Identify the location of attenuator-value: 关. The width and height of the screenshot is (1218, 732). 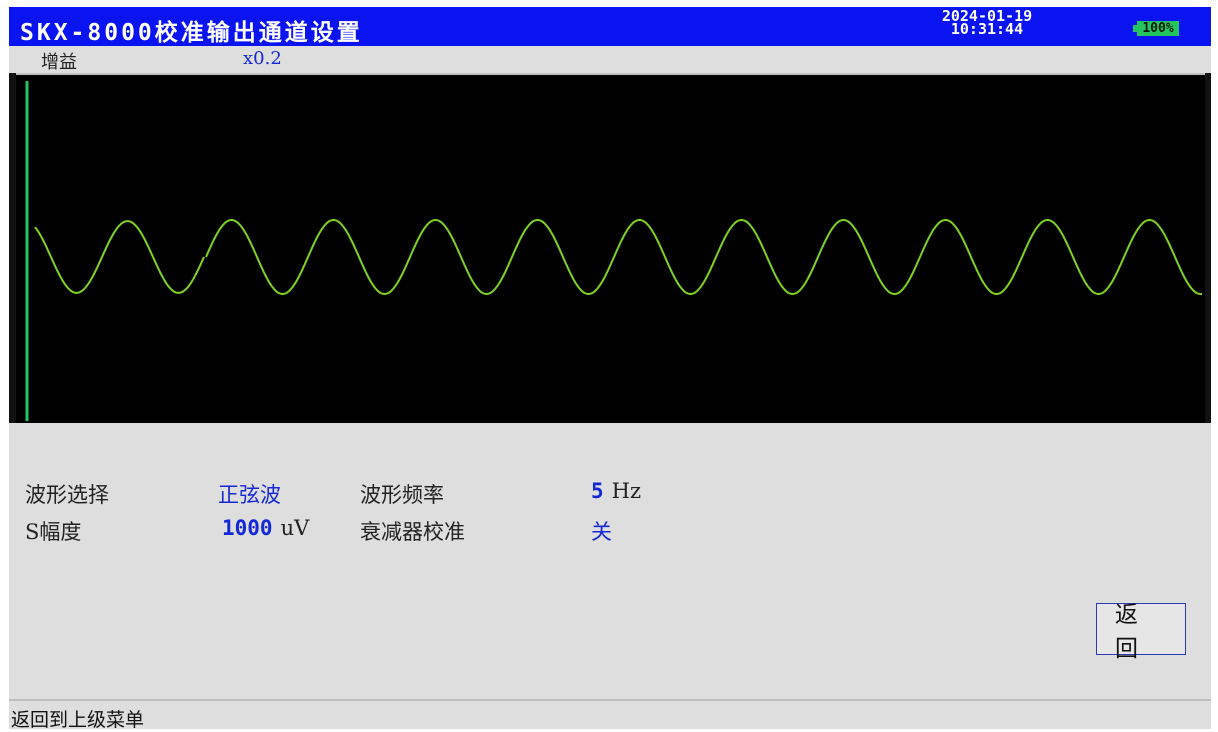
(601, 532).